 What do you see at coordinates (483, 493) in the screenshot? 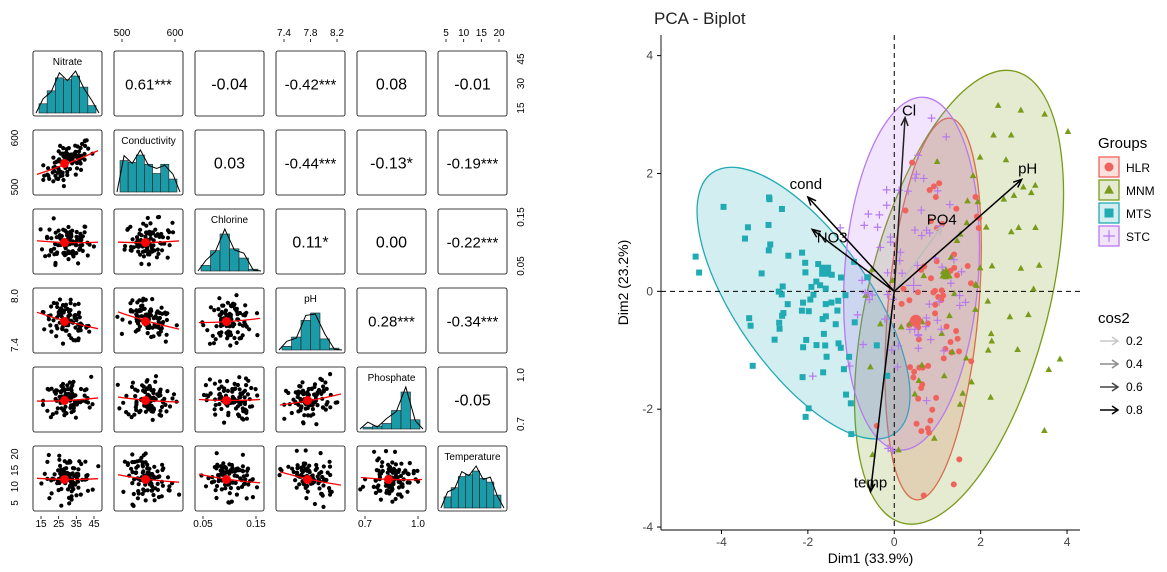
I see `hist-bar-temperature` at bounding box center [483, 493].